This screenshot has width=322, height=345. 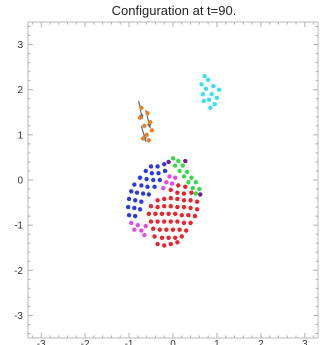 What do you see at coordinates (129, 342) in the screenshot?
I see `x-tick-label: -1` at bounding box center [129, 342].